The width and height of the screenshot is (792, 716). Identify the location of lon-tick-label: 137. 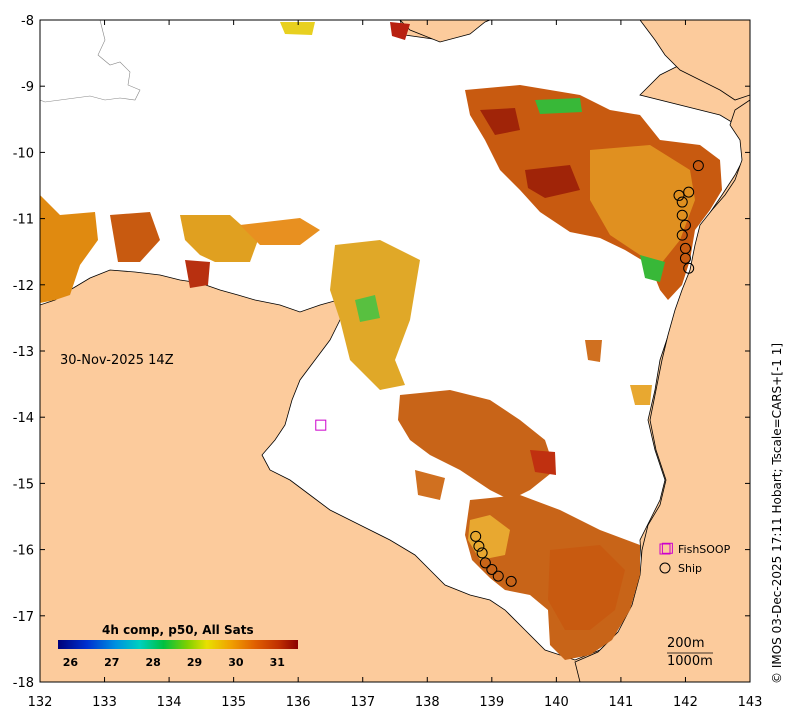
(362, 702).